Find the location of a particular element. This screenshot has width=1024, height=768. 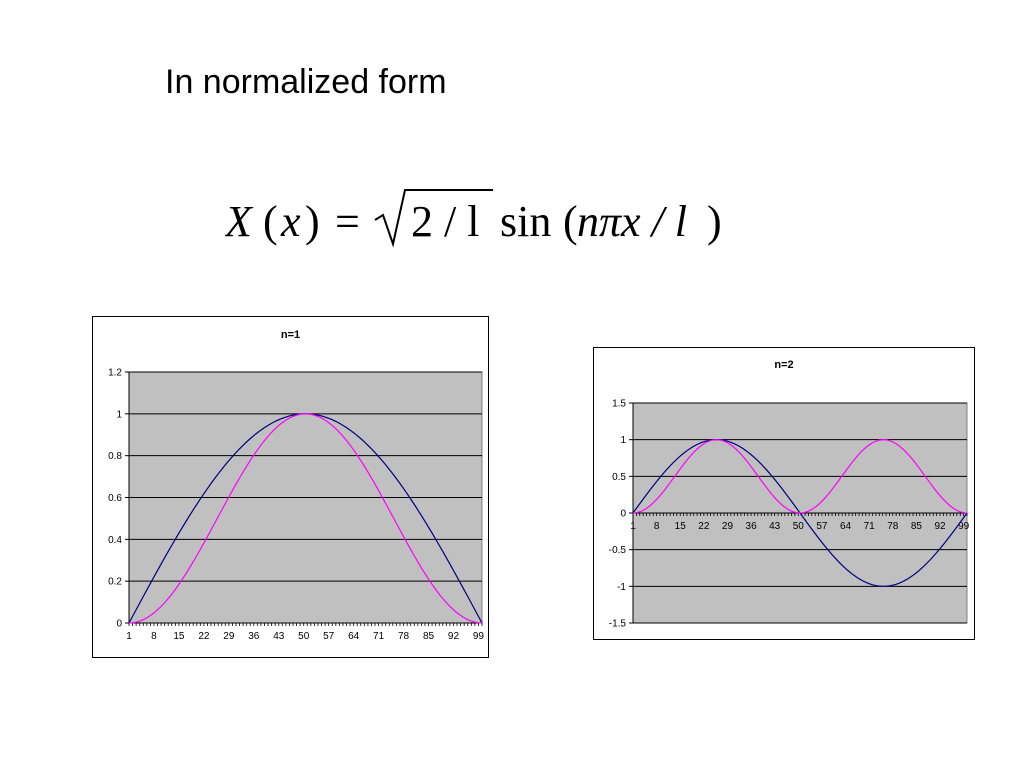

formula-equals: = is located at coordinates (347, 221).